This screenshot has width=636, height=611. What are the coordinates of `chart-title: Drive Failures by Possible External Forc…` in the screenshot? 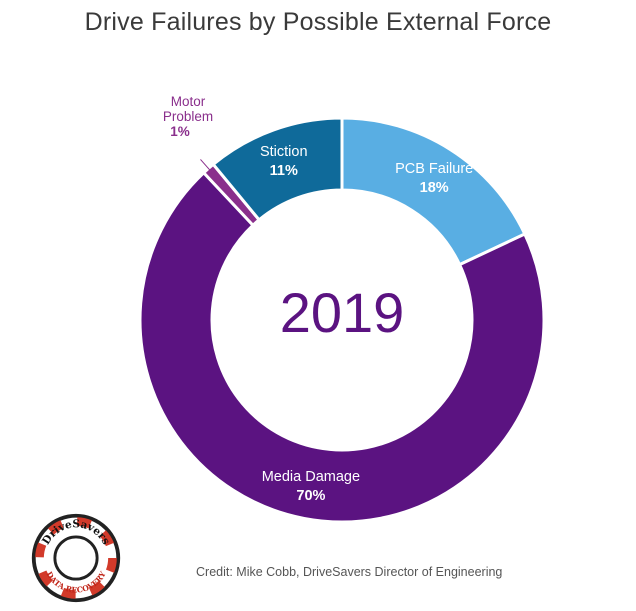 It's located at (318, 22).